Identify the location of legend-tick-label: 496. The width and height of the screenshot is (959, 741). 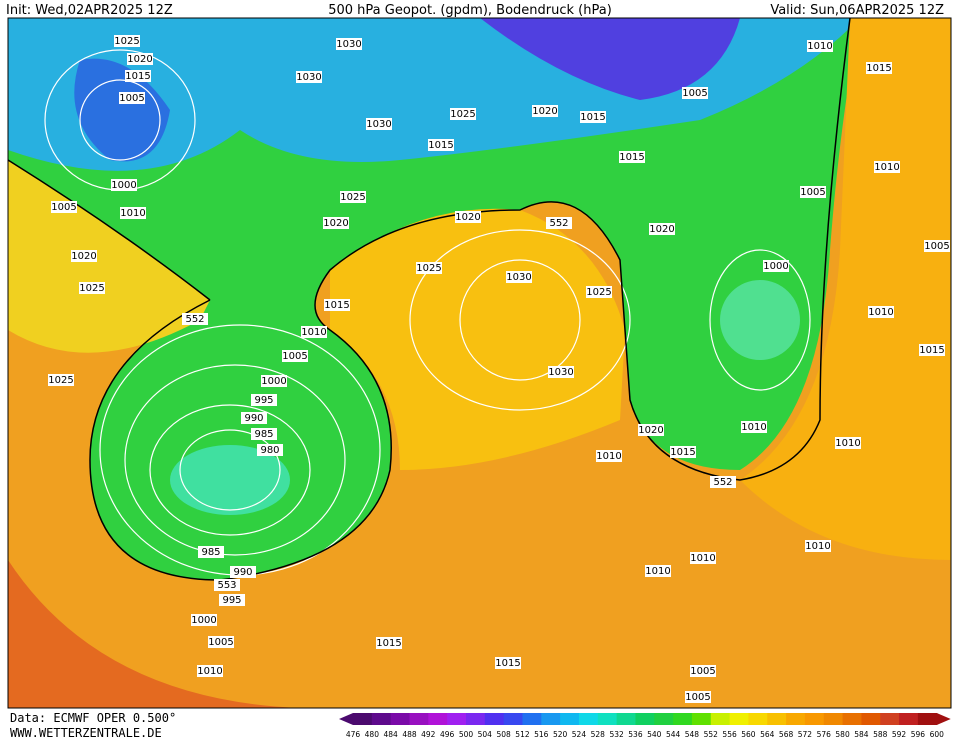
(447, 734).